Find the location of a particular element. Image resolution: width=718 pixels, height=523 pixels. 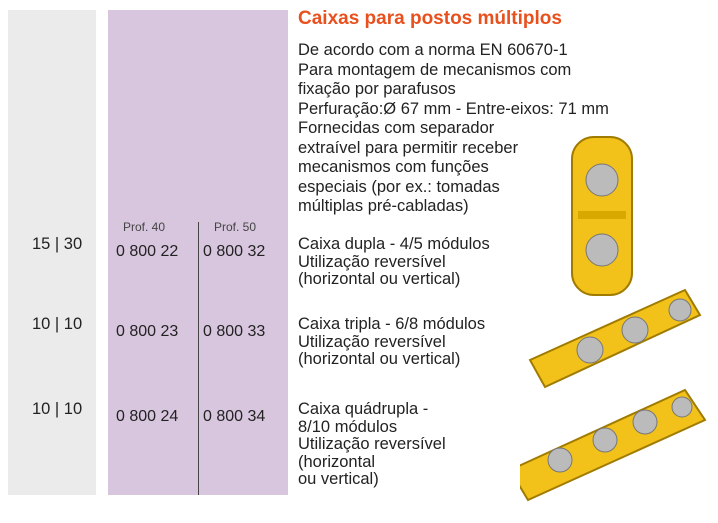

title: Caixas para postos múltiplos is located at coordinates (430, 18).